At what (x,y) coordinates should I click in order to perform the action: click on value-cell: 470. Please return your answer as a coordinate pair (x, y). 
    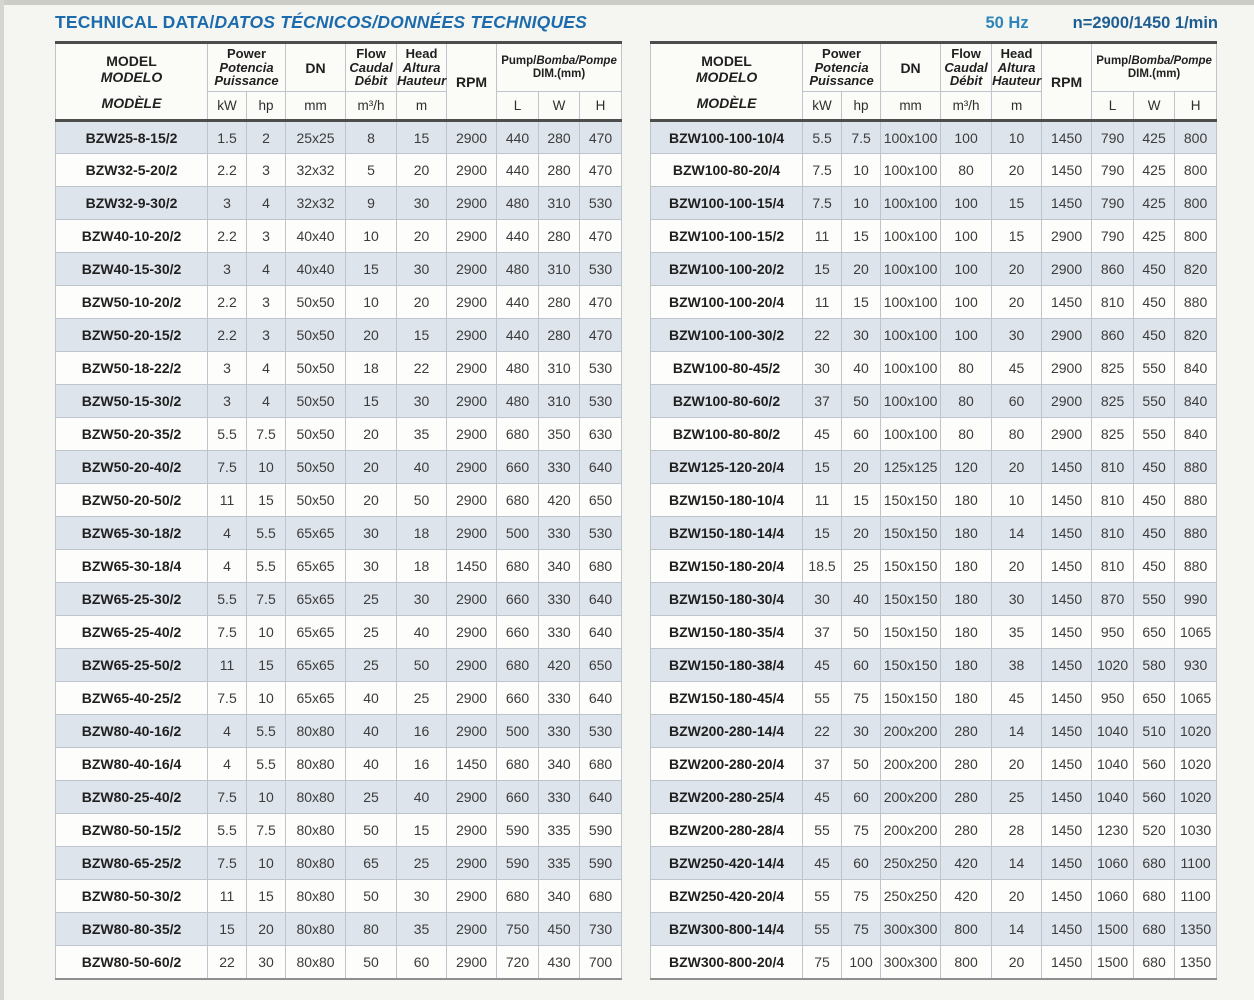
    Looking at the image, I should click on (601, 137).